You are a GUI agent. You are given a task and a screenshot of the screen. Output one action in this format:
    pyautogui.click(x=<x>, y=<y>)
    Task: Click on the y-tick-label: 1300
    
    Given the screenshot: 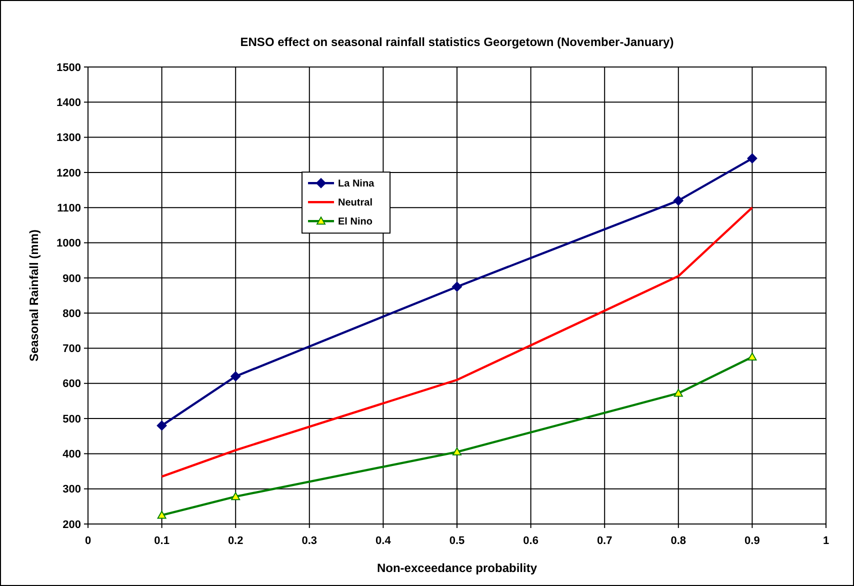 What is the action you would take?
    pyautogui.click(x=68, y=138)
    